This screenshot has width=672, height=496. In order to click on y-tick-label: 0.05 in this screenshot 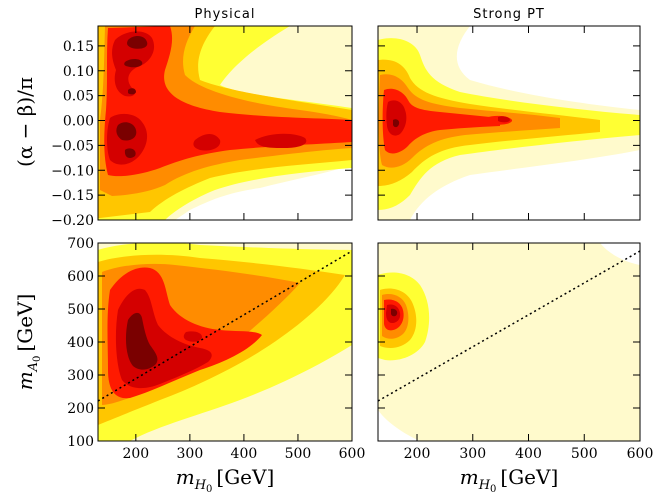, I will do `click(78, 97)`.